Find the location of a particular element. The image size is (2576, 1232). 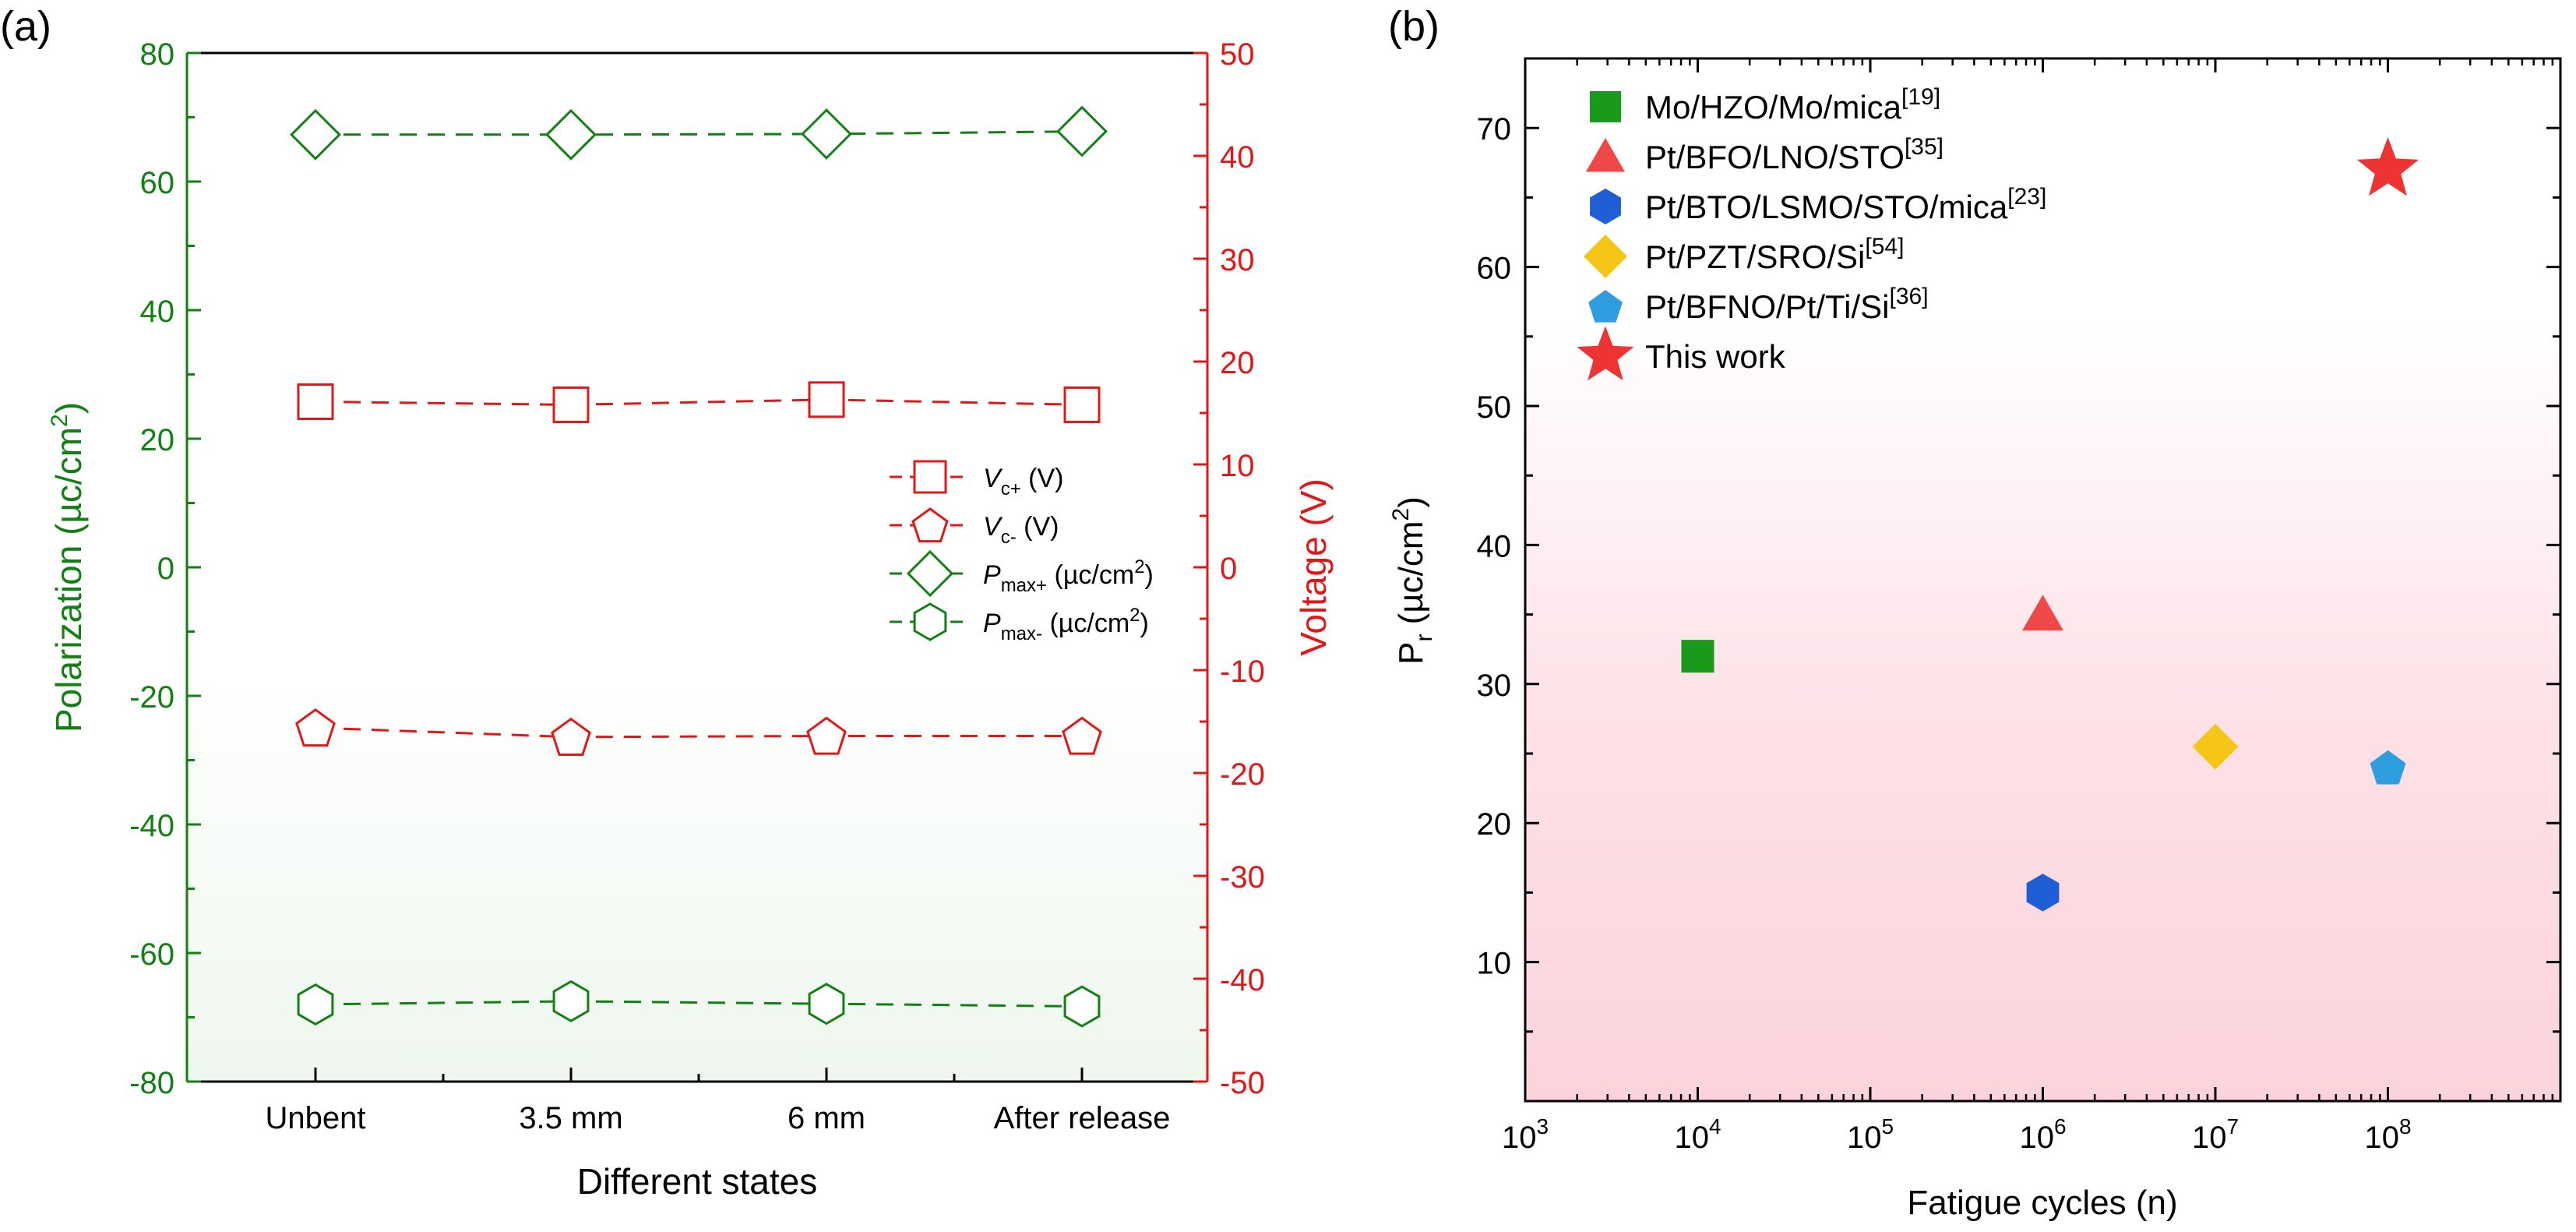

panel-label-a: (a) is located at coordinates (25, 26).